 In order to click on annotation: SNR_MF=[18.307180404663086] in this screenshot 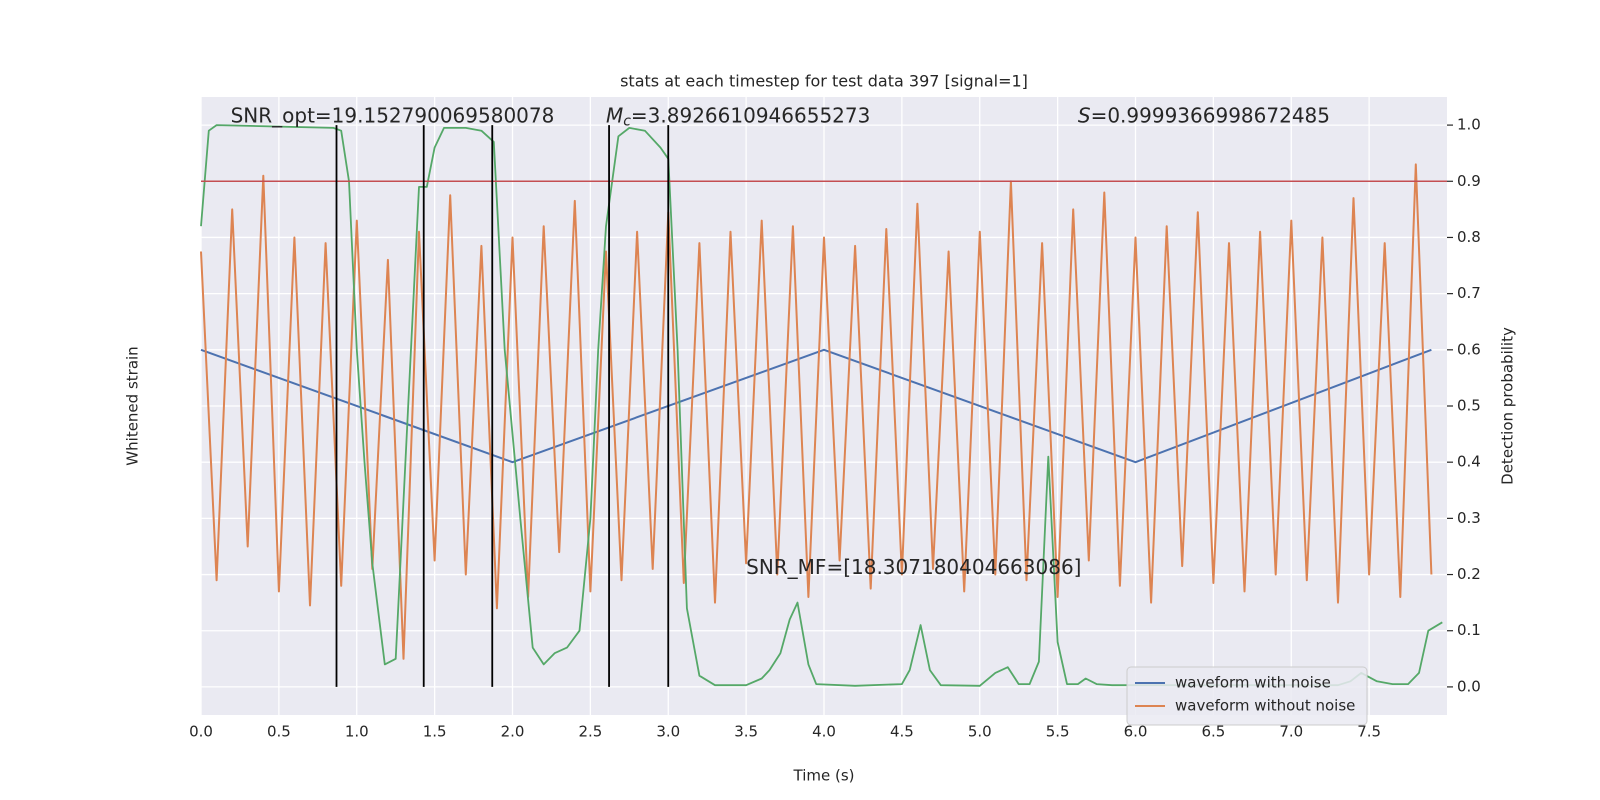, I will do `click(913, 566)`.